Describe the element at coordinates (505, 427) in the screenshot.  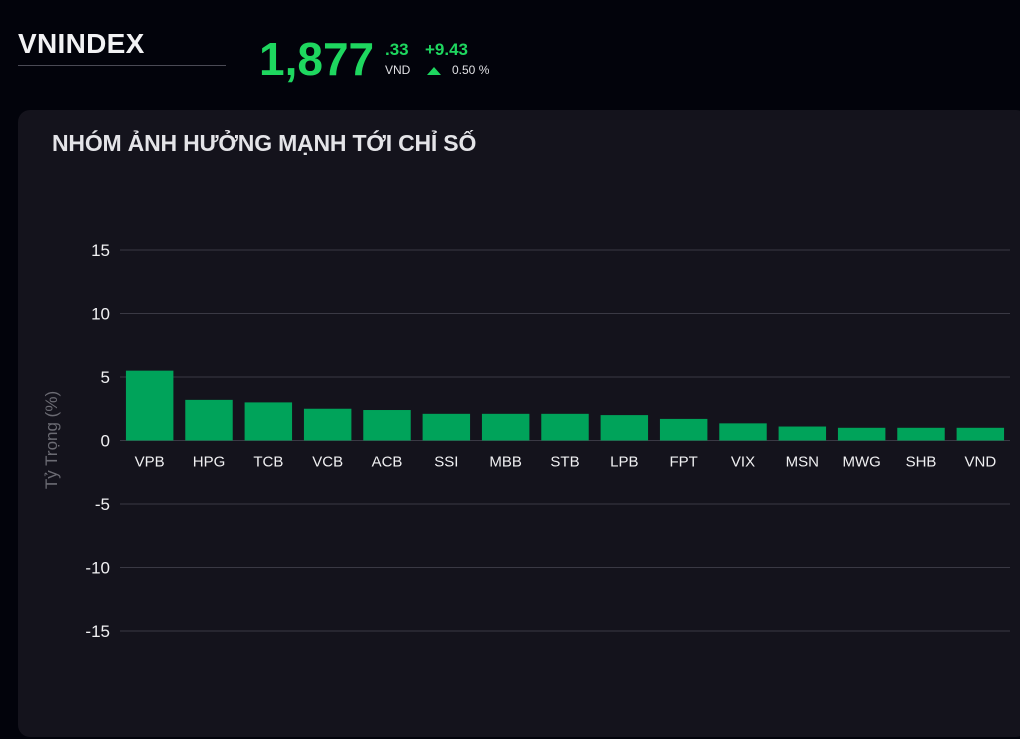
I see `bar-mbb` at that location.